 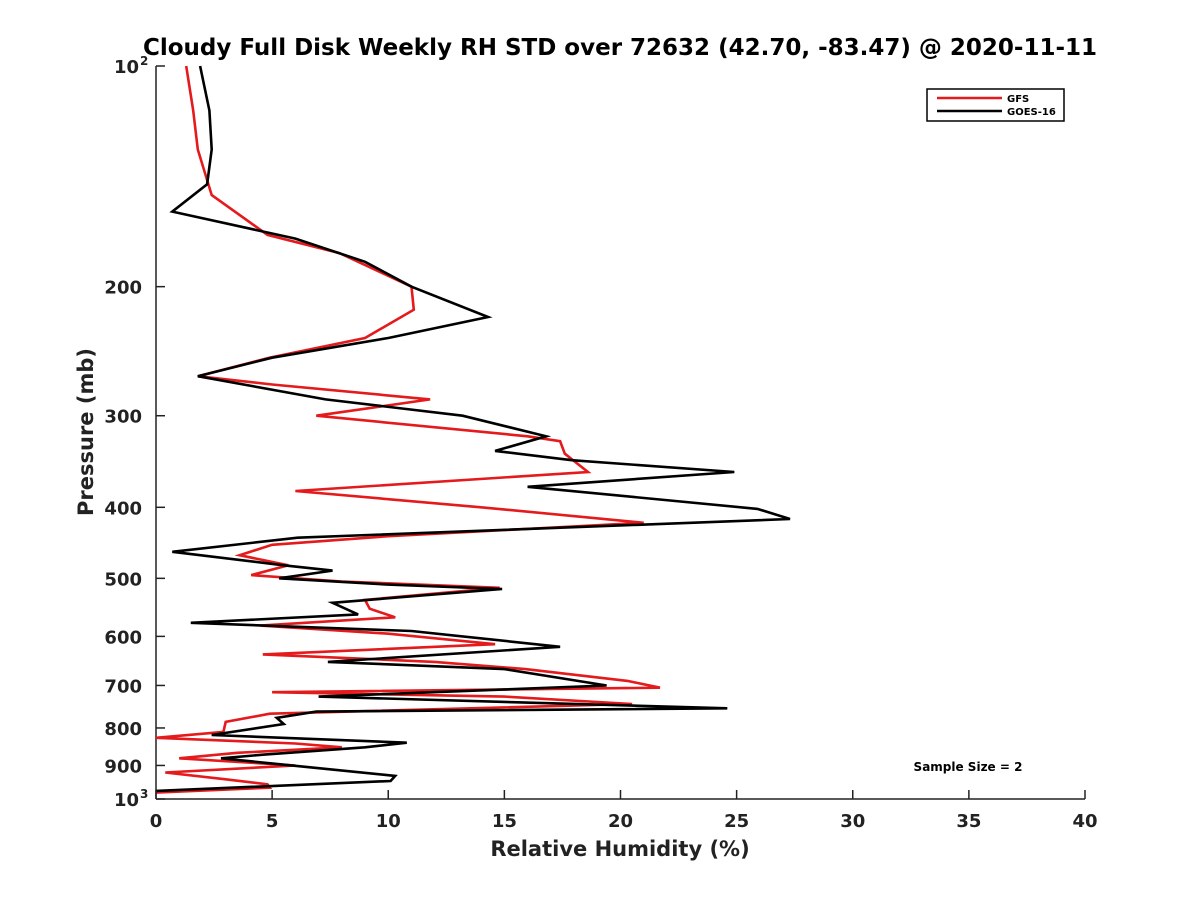 What do you see at coordinates (1018, 99) in the screenshot?
I see `legend-entry: GFS` at bounding box center [1018, 99].